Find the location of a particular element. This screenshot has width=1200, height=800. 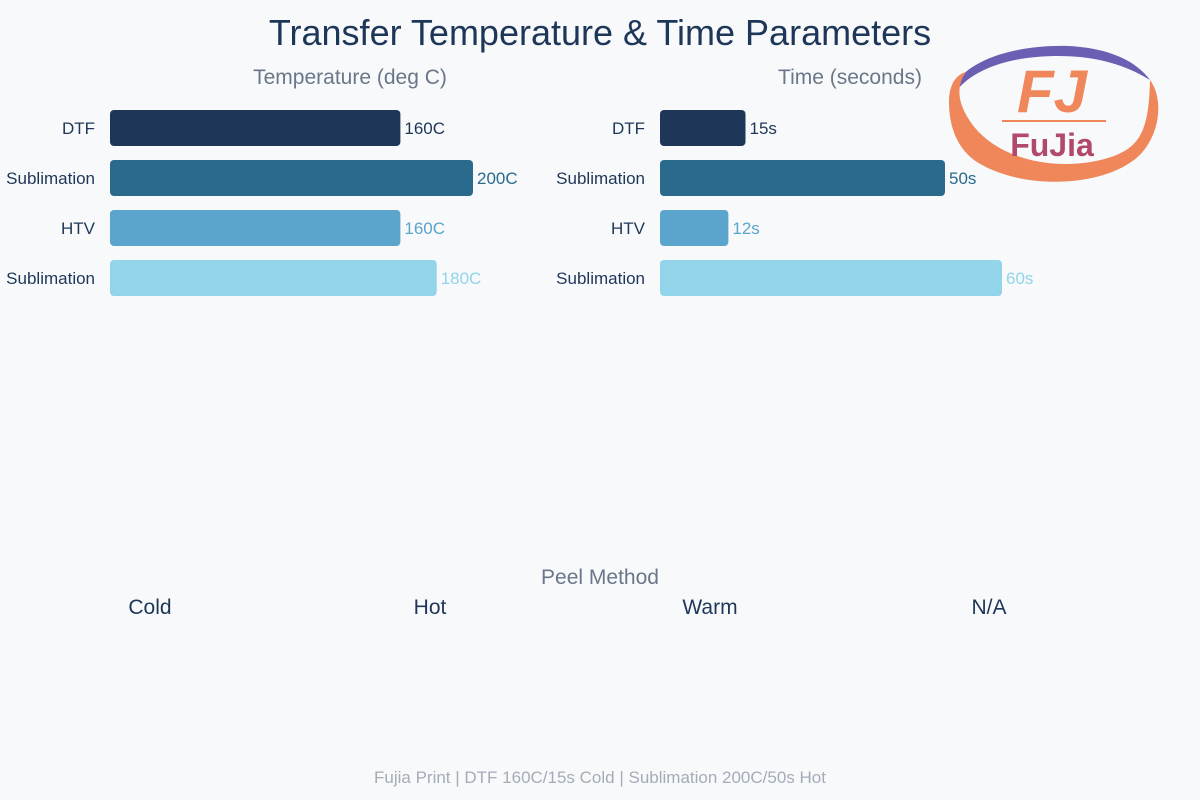

temp-sublimation-1-category-label: Sublimation is located at coordinates (50, 178).